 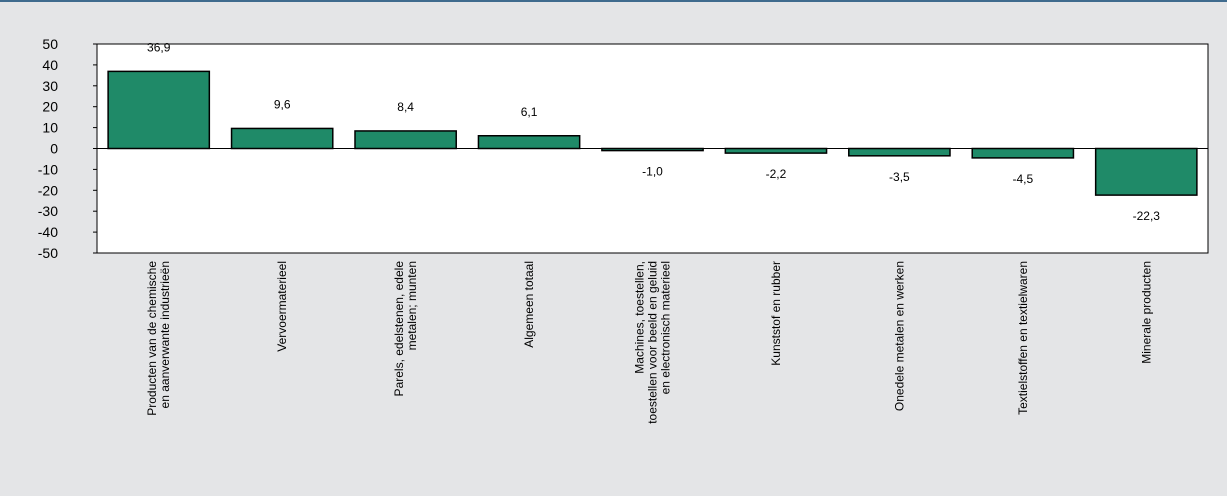 What do you see at coordinates (50, 128) in the screenshot?
I see `y-tick-label: 10` at bounding box center [50, 128].